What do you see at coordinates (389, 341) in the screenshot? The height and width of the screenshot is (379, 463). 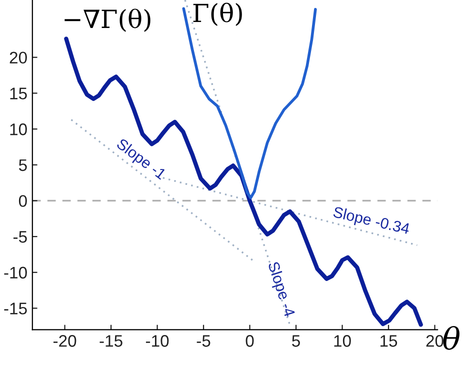 I see `x-tick-label: 15` at bounding box center [389, 341].